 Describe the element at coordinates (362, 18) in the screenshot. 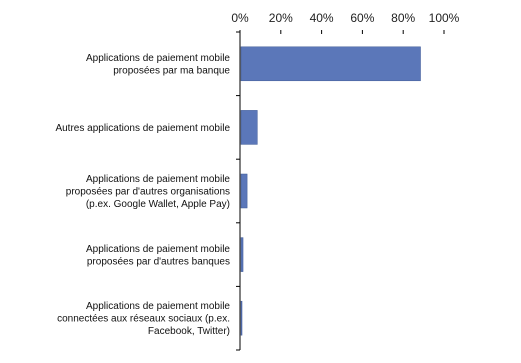

I see `x-tick-label: 60%` at that location.